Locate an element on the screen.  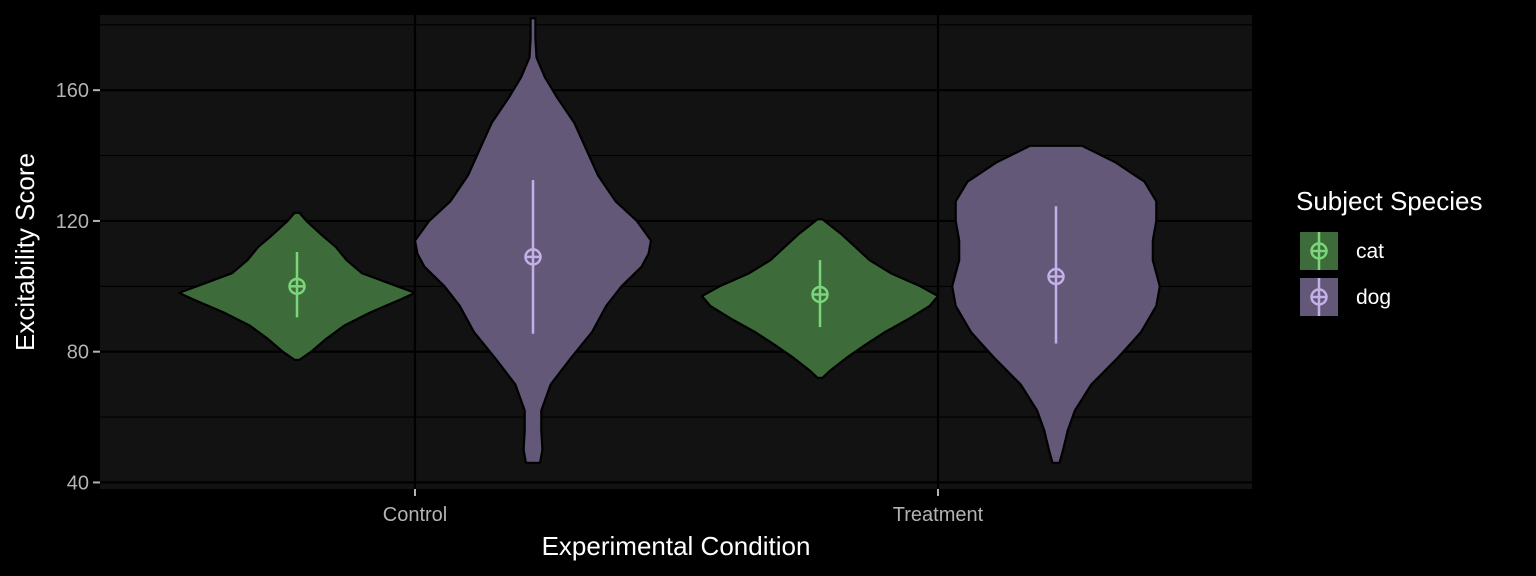
legend-label: cat is located at coordinates (1370, 251).